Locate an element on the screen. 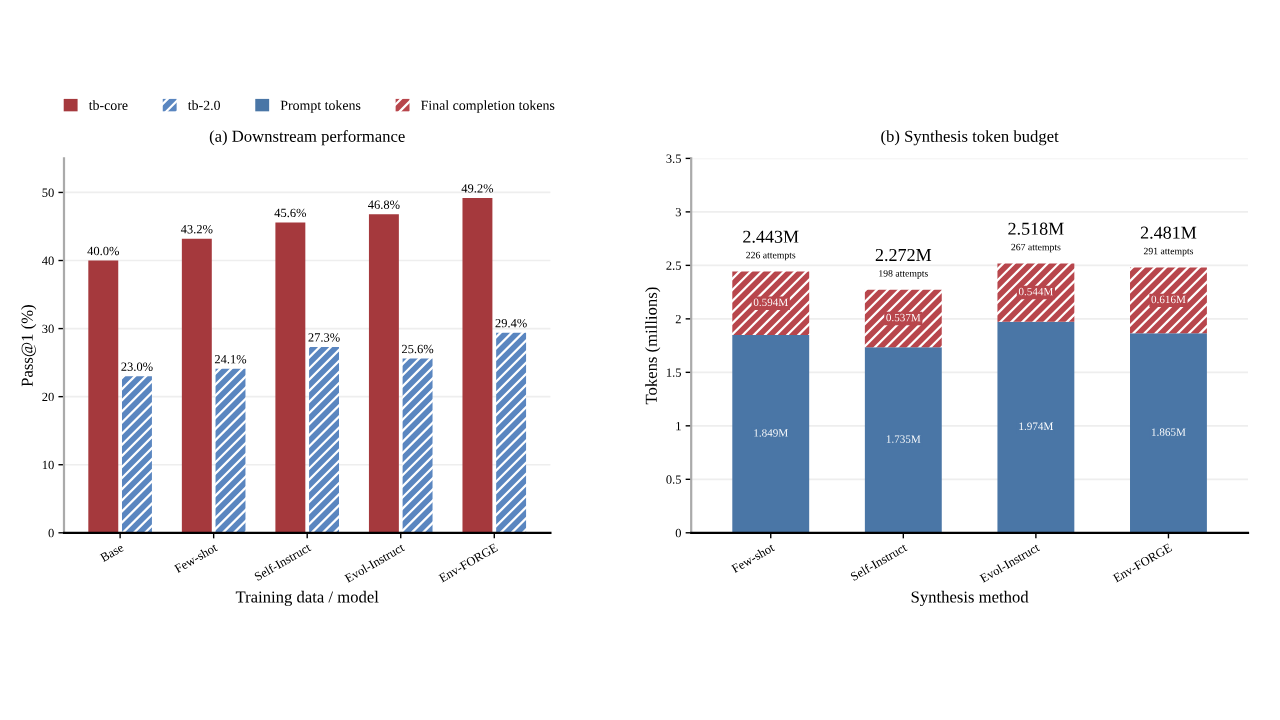 The width and height of the screenshot is (1280, 720). x-axis-title: Synthesis method is located at coordinates (970, 598).